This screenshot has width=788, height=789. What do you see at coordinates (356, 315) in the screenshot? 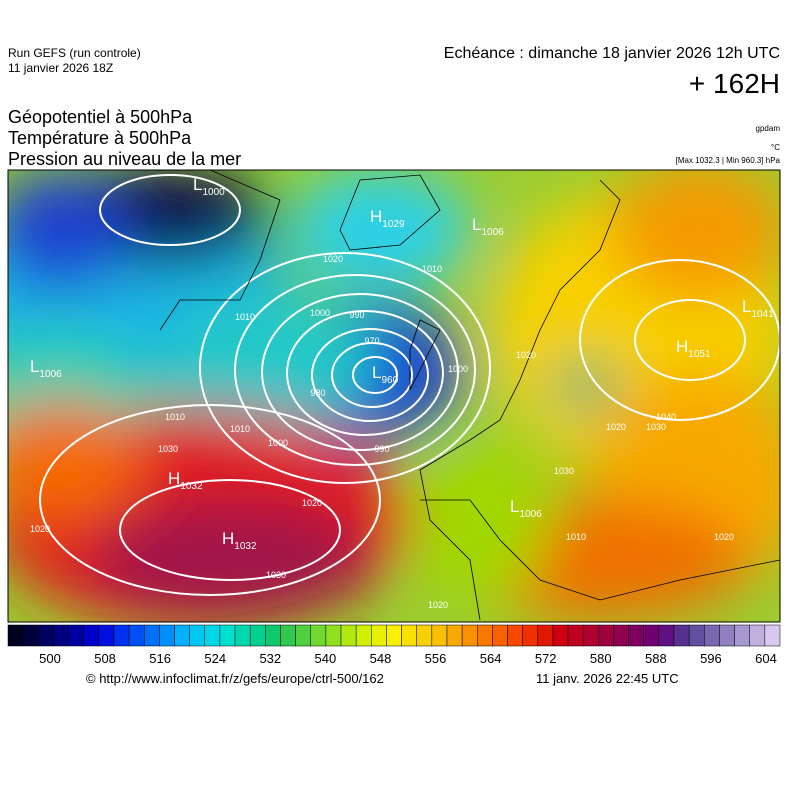
I see `isobar-label: 990` at bounding box center [356, 315].